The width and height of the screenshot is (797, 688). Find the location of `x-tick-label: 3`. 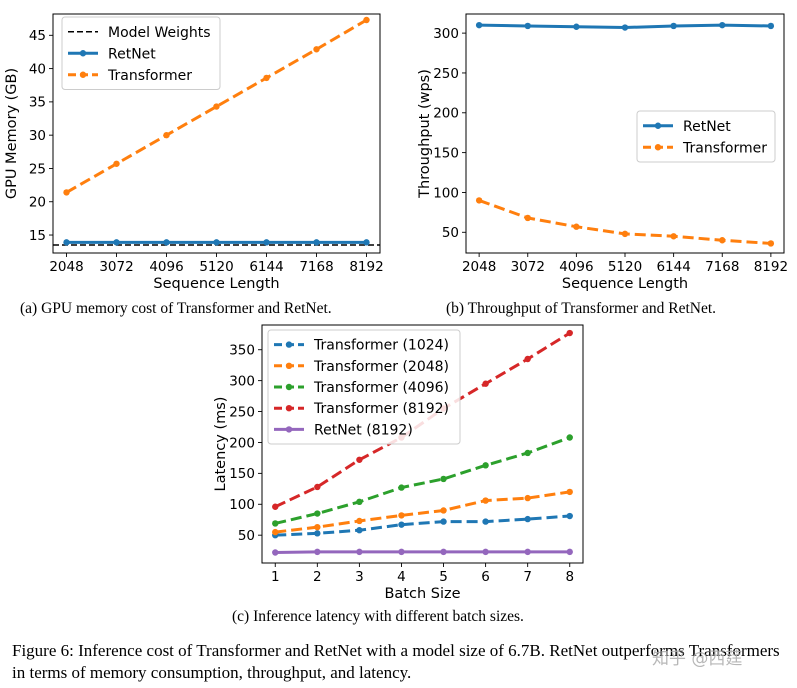

x-tick-label: 3 is located at coordinates (359, 577).